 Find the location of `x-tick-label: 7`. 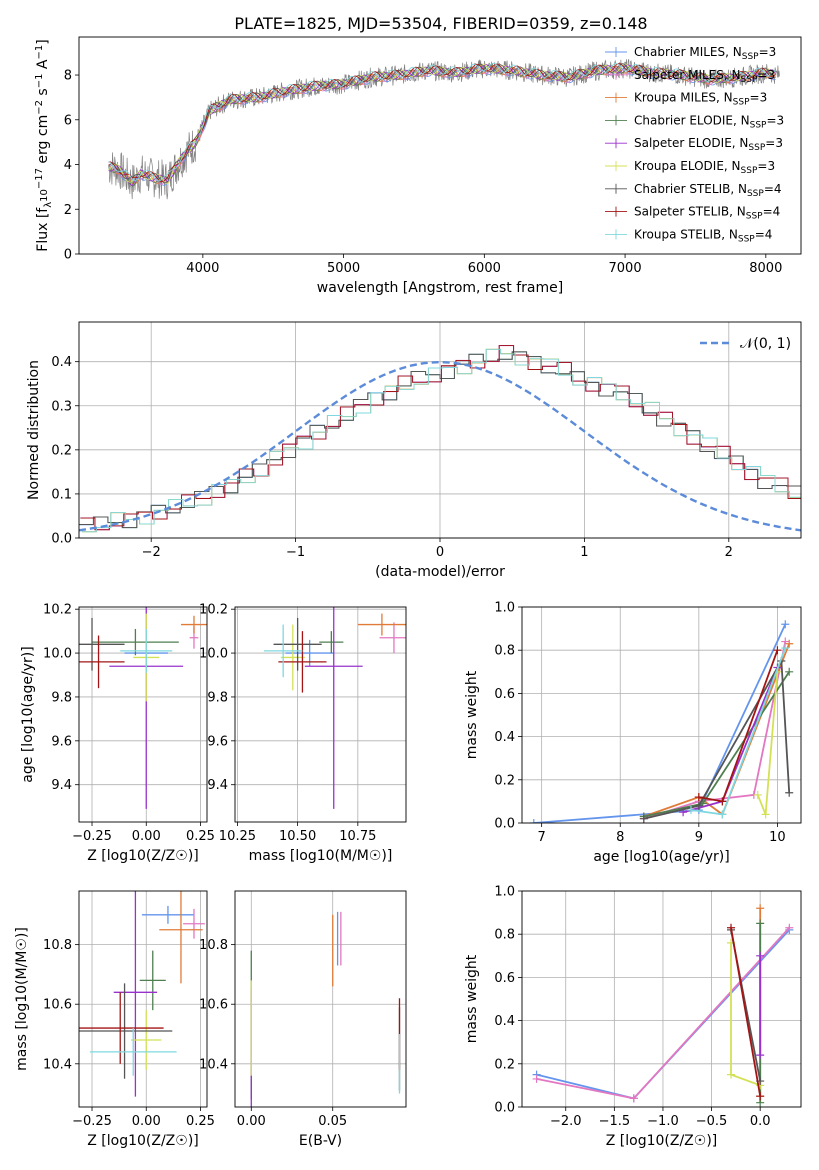

x-tick-label: 7 is located at coordinates (542, 837).